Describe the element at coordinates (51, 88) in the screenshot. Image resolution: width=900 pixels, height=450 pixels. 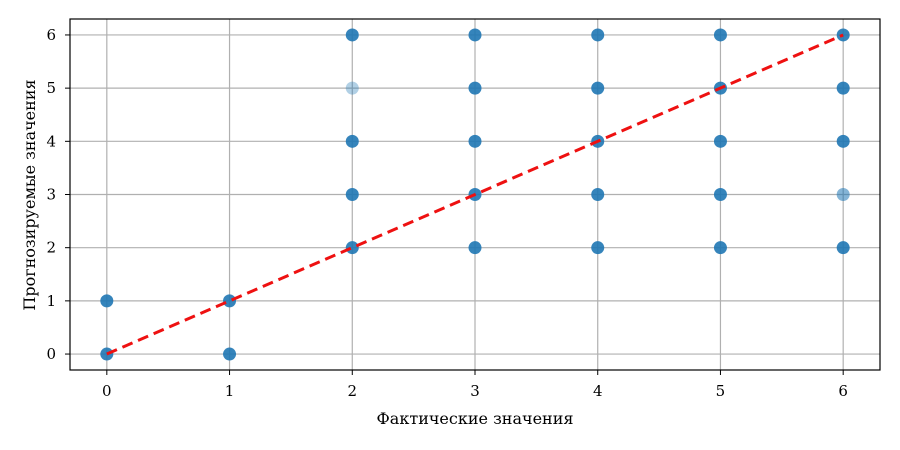
I see `y-tick-label: 5` at that location.